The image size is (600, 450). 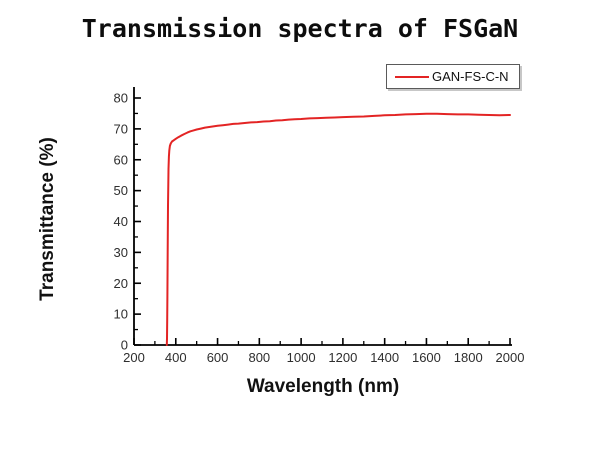 I want to click on x-tick-label: 1200, so click(x=342, y=357).